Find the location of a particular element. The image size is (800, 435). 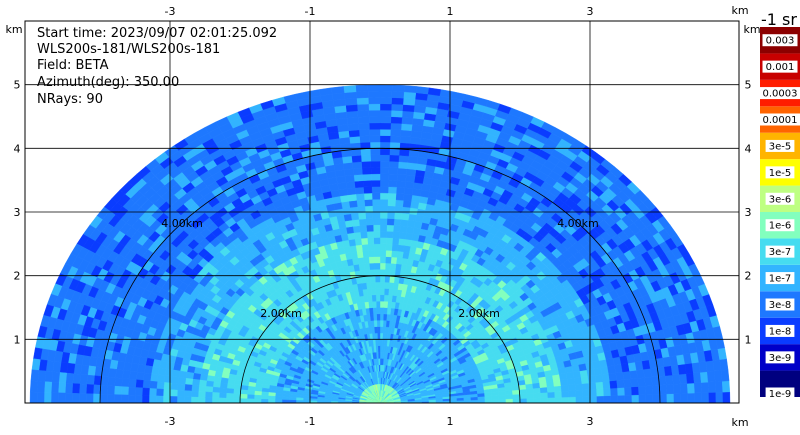

colorbar-level-label: 3e-6 is located at coordinates (780, 199).